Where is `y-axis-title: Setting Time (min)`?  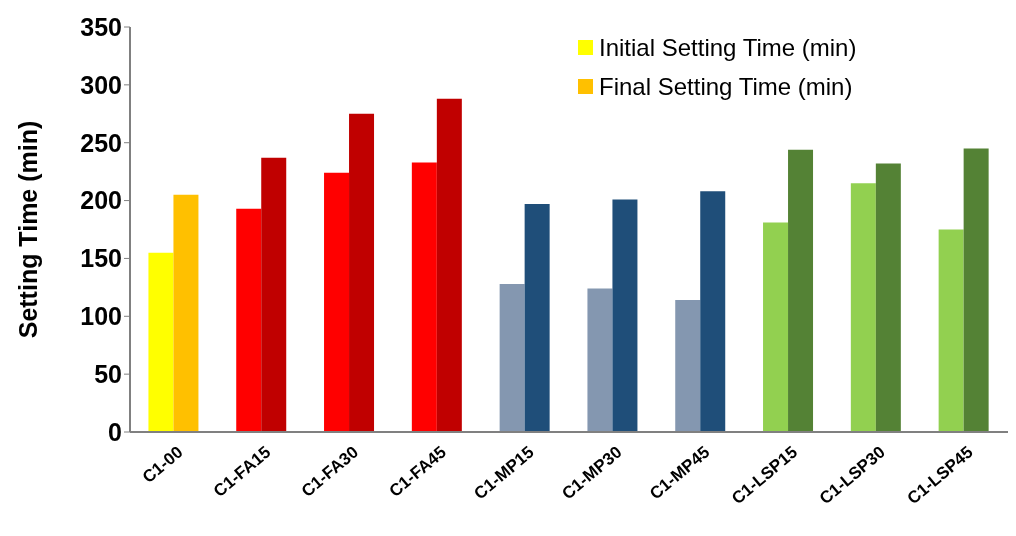
y-axis-title: Setting Time (min) is located at coordinates (27, 229).